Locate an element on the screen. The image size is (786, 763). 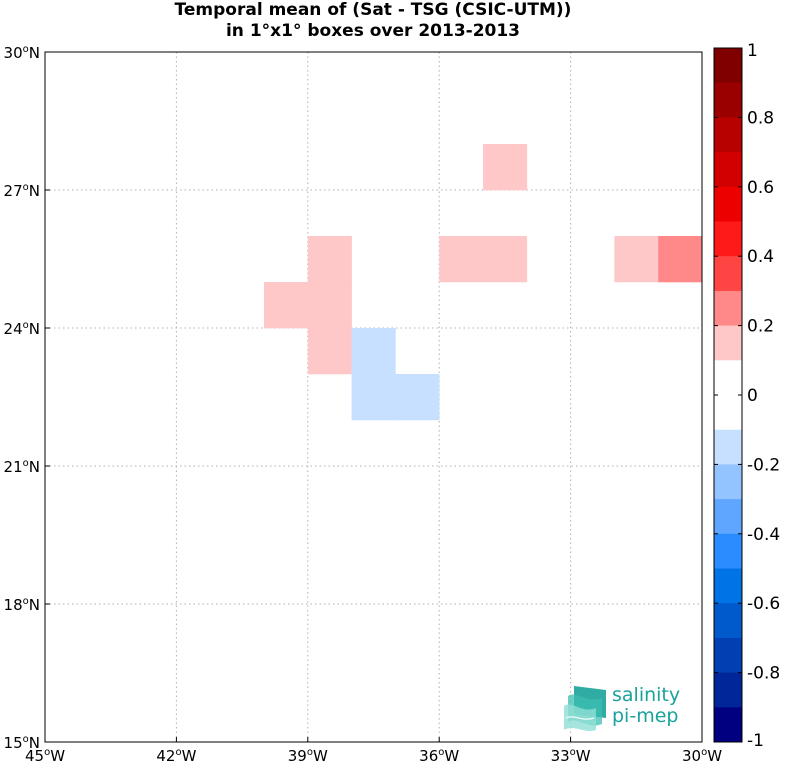
colorbar-tick-label: 0.8 is located at coordinates (760, 118).